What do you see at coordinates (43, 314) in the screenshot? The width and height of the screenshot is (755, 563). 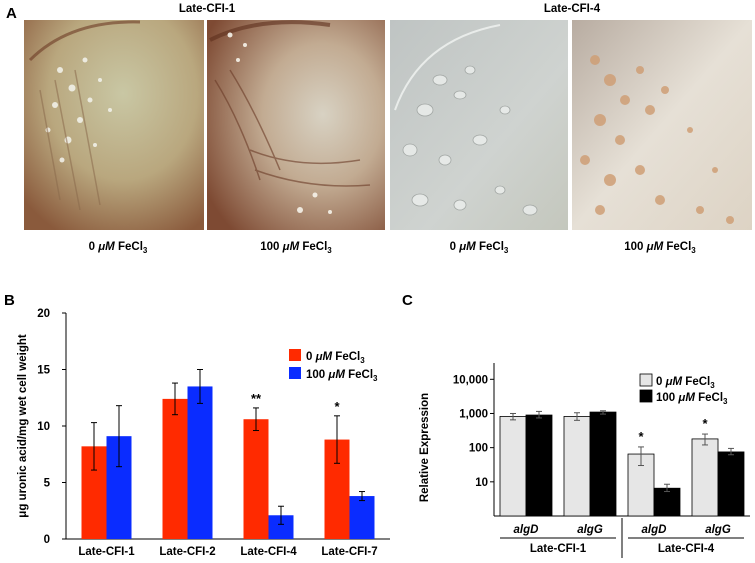 I see `y-tick-label: 20` at bounding box center [43, 314].